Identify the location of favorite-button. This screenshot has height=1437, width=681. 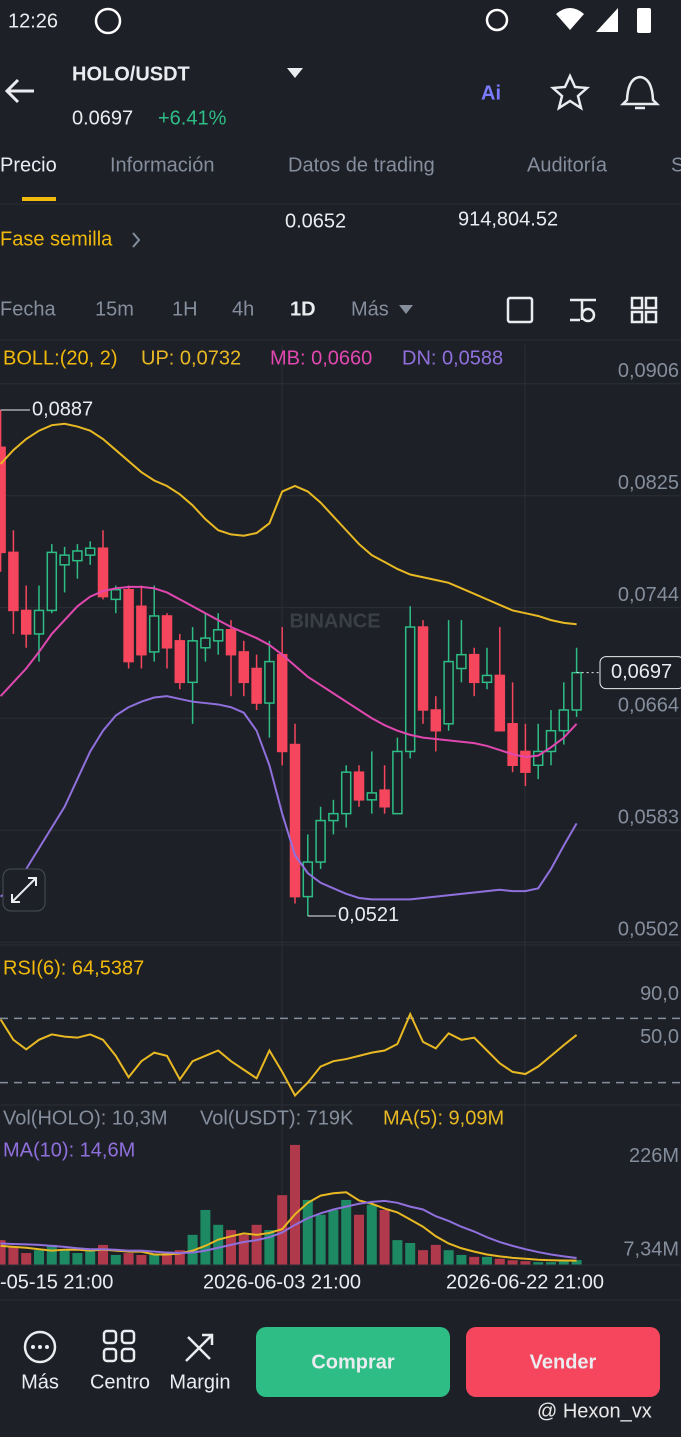
(570, 91).